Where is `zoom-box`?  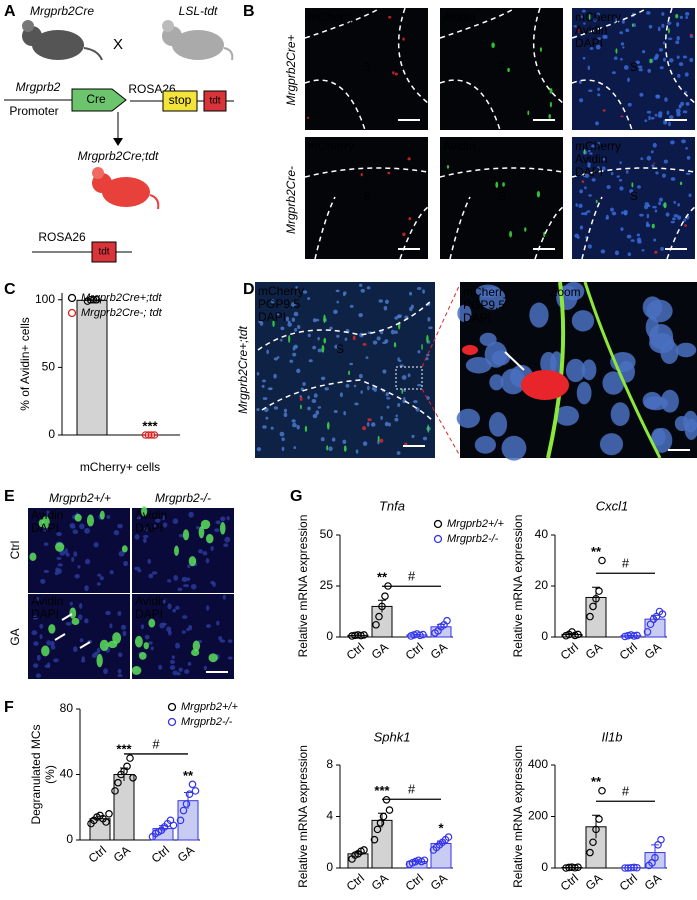
zoom-box is located at coordinates (409, 378).